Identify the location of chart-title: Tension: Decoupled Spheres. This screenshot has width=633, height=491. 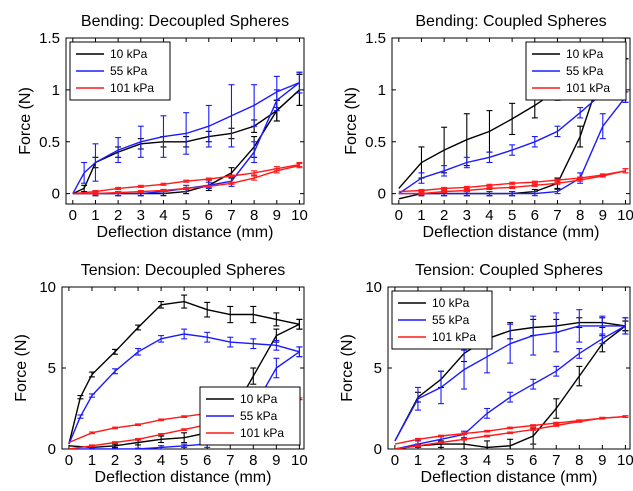
(183, 270).